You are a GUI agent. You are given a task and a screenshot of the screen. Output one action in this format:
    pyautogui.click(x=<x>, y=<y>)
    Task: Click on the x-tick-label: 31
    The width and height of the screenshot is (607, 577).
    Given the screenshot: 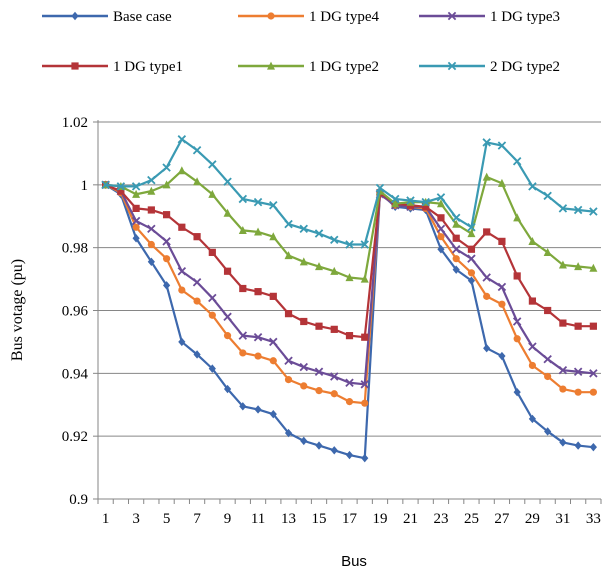 What is the action you would take?
    pyautogui.click(x=562, y=519)
    